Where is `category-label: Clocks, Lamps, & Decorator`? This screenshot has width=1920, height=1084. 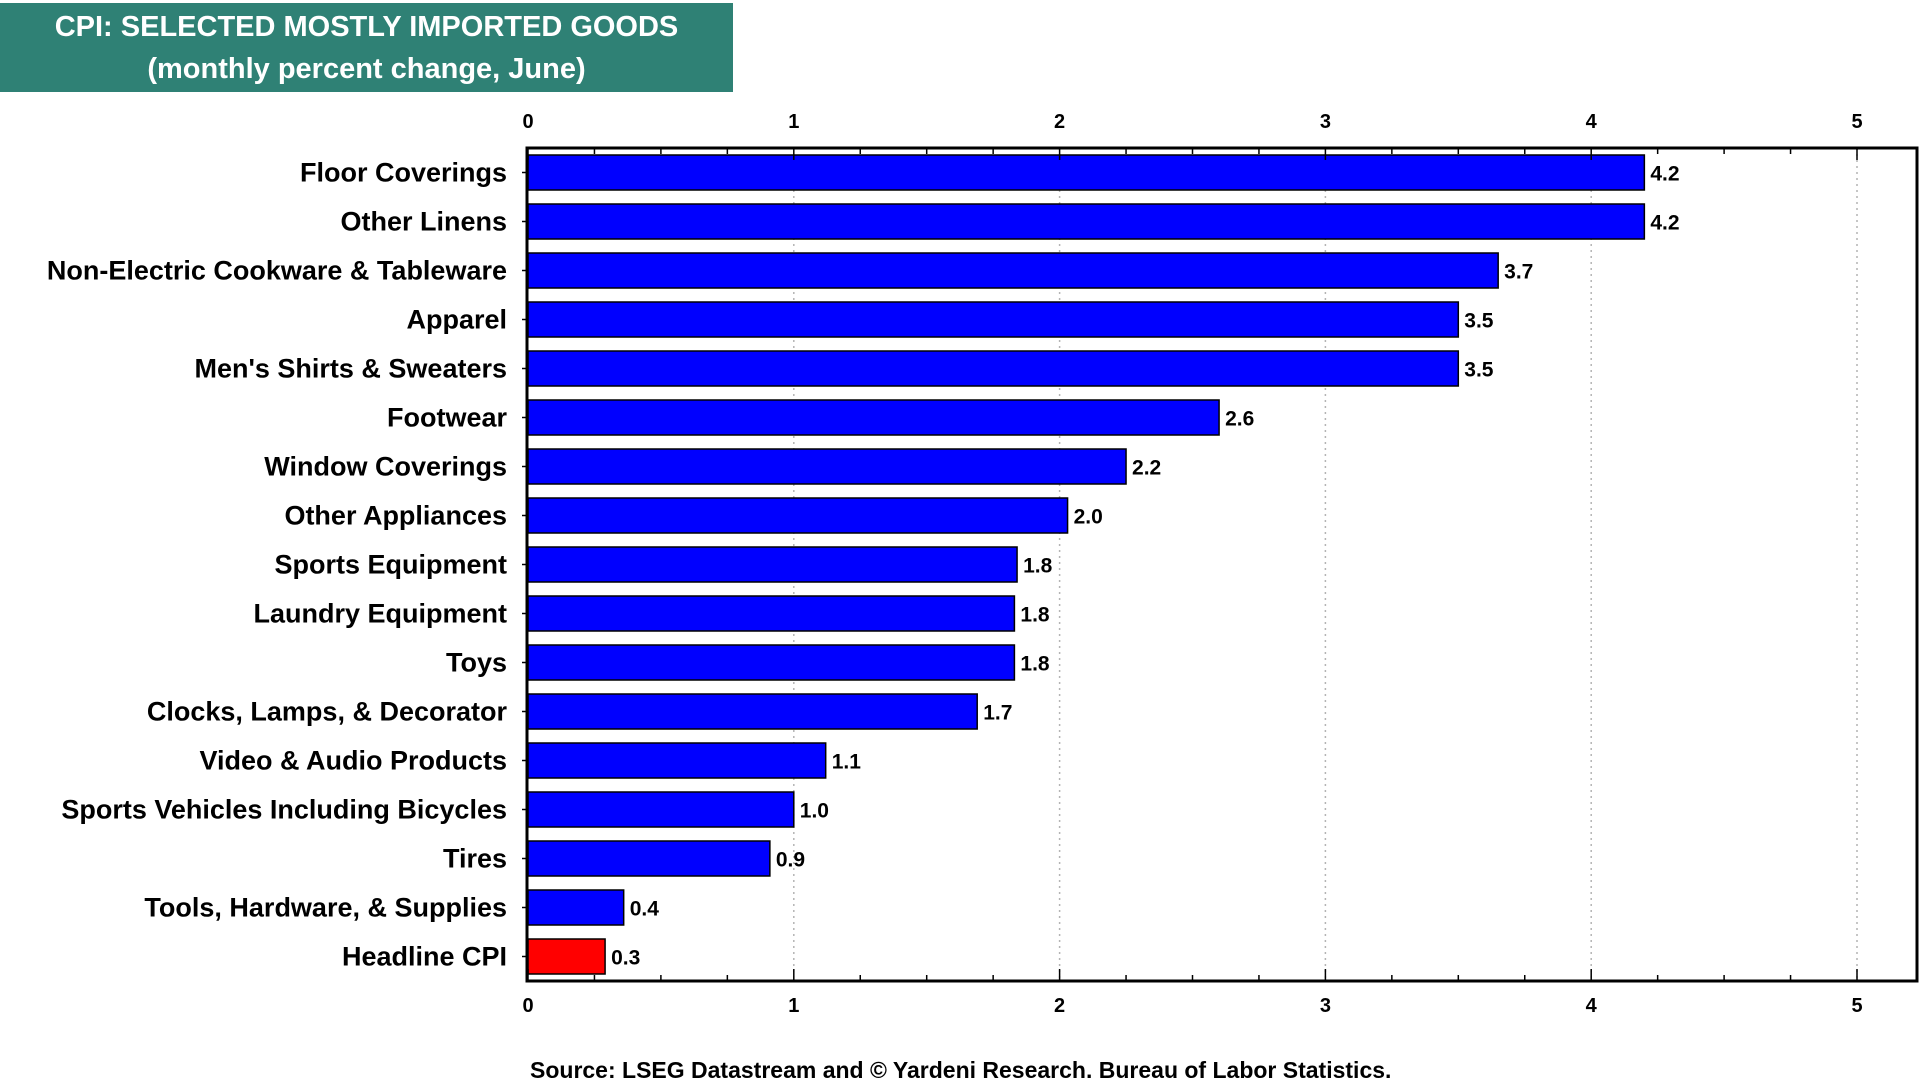 category-label: Clocks, Lamps, & Decorator is located at coordinates (327, 712).